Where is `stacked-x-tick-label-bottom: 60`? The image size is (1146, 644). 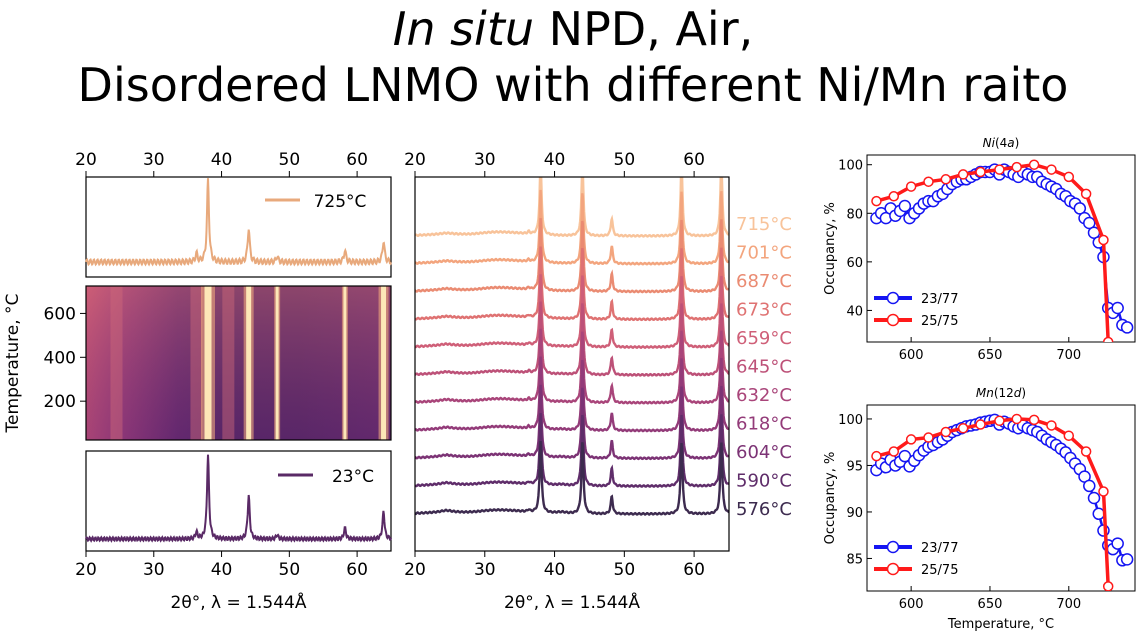
stacked-x-tick-label-bottom: 60 is located at coordinates (694, 570).